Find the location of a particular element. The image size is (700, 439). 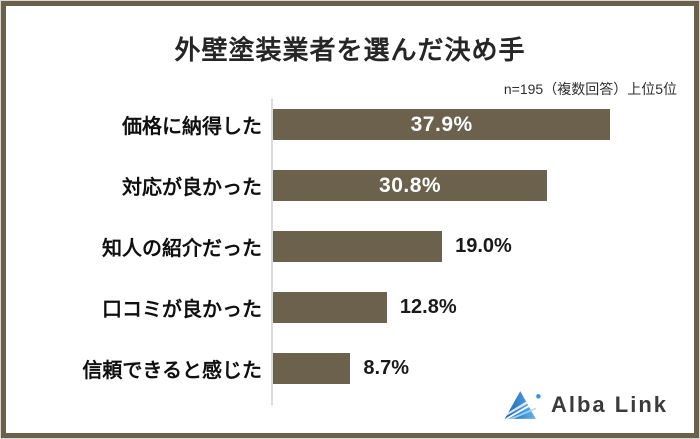

bar-track: 30.8% 30.8% is located at coordinates (480, 185).